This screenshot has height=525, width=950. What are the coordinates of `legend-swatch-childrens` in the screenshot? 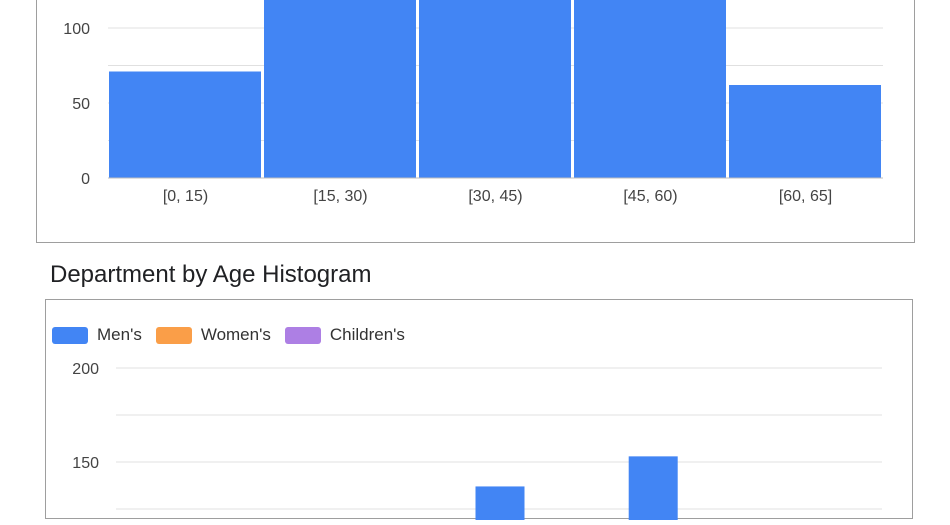 It's located at (302, 335).